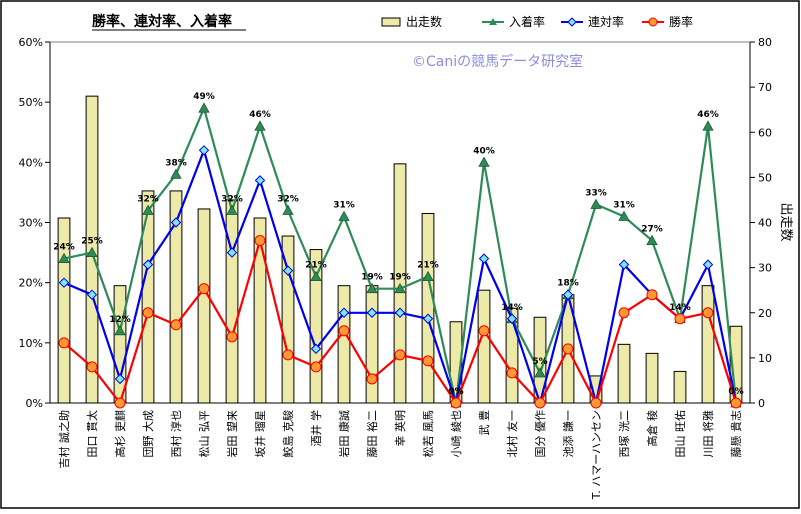 This screenshot has height=514, width=801. Describe the element at coordinates (456, 434) in the screenshot. I see `x-tick-label: 小崎 綾也` at that location.